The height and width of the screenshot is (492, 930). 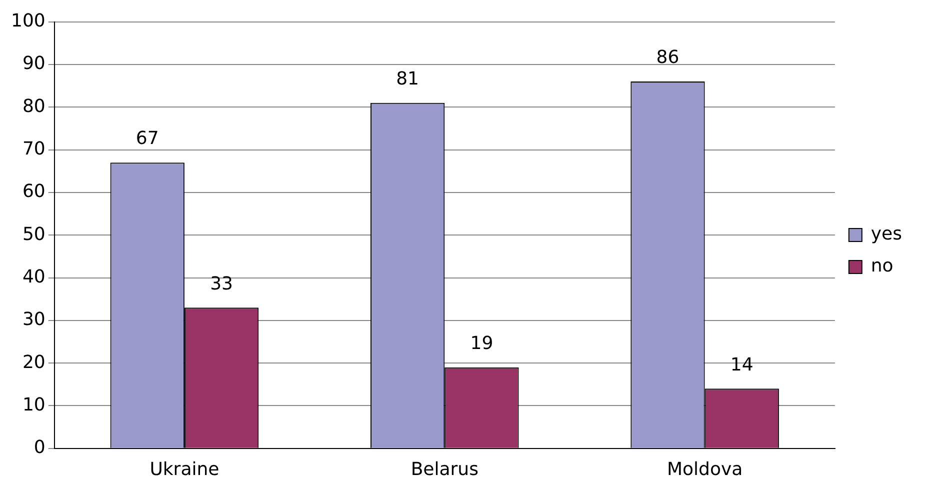 What do you see at coordinates (185, 469) in the screenshot?
I see `x-tick-label: Ukraine` at bounding box center [185, 469].